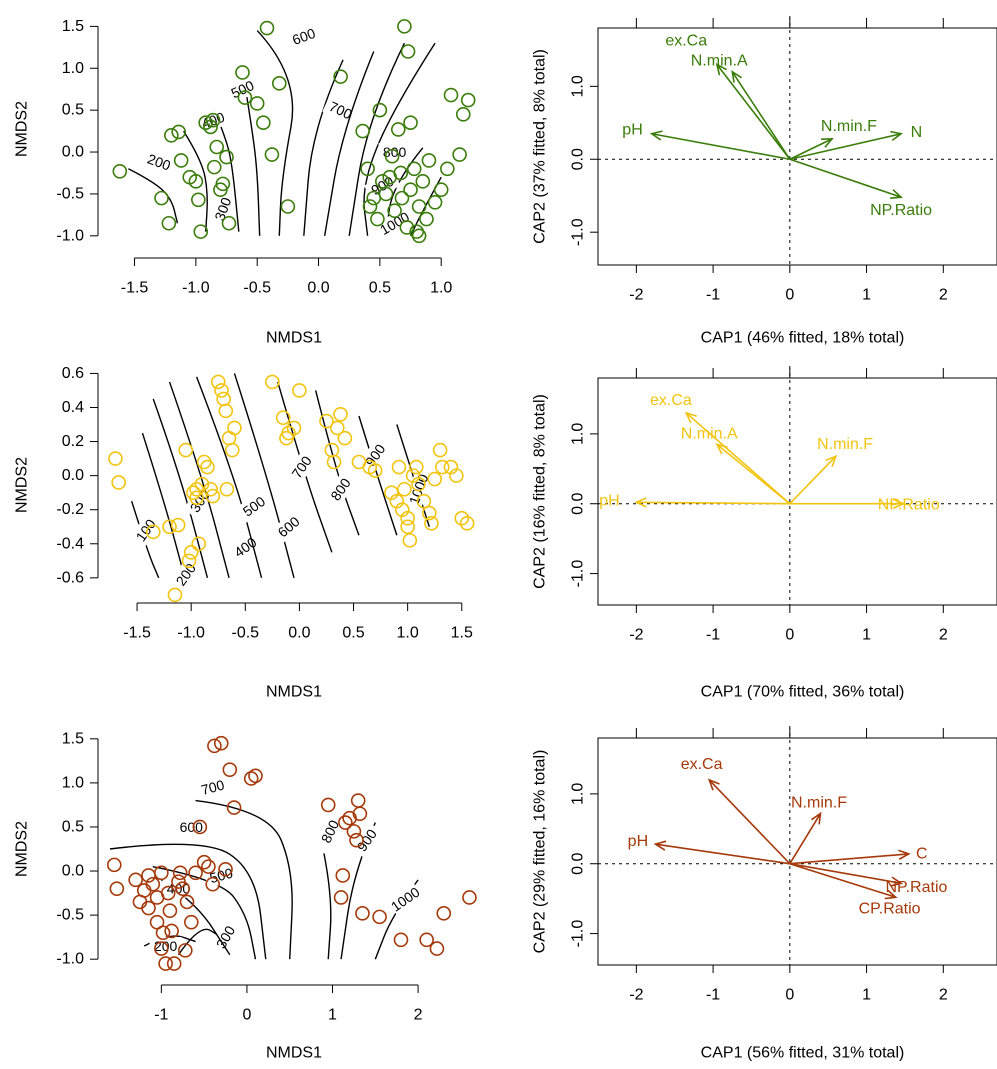 This screenshot has height=1069, width=997. What do you see at coordinates (73, 373) in the screenshot?
I see `y-tick-label: 0.6` at bounding box center [73, 373].